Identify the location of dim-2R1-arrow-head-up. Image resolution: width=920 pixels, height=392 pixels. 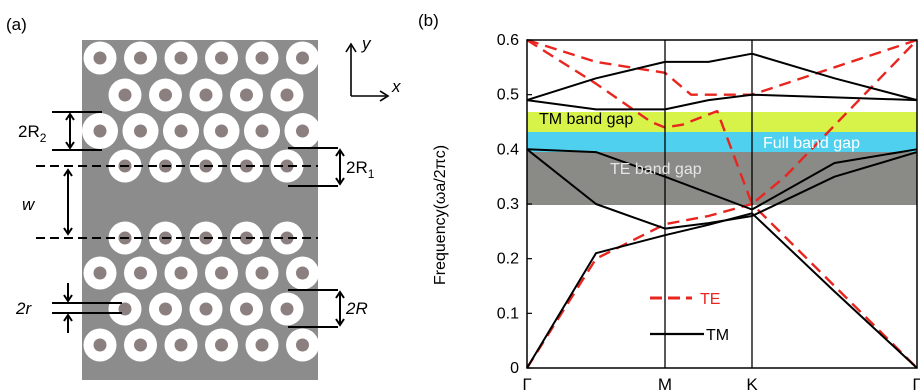
(340, 152).